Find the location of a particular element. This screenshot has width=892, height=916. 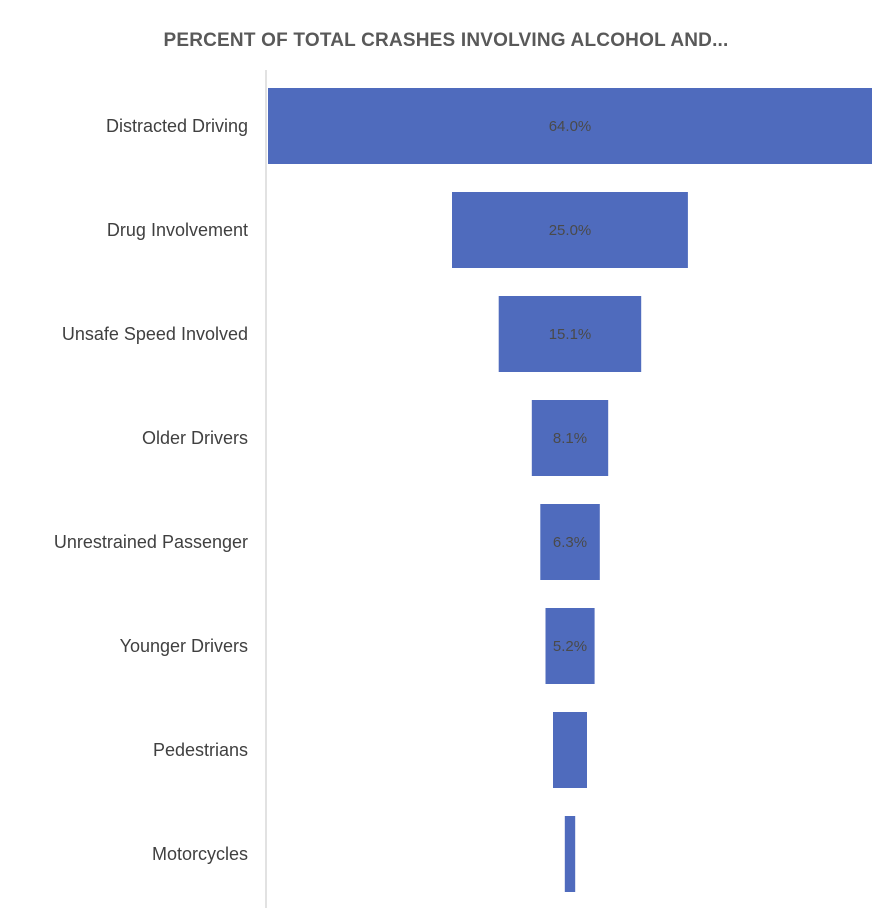

category-label: Motorcycles is located at coordinates (200, 854).